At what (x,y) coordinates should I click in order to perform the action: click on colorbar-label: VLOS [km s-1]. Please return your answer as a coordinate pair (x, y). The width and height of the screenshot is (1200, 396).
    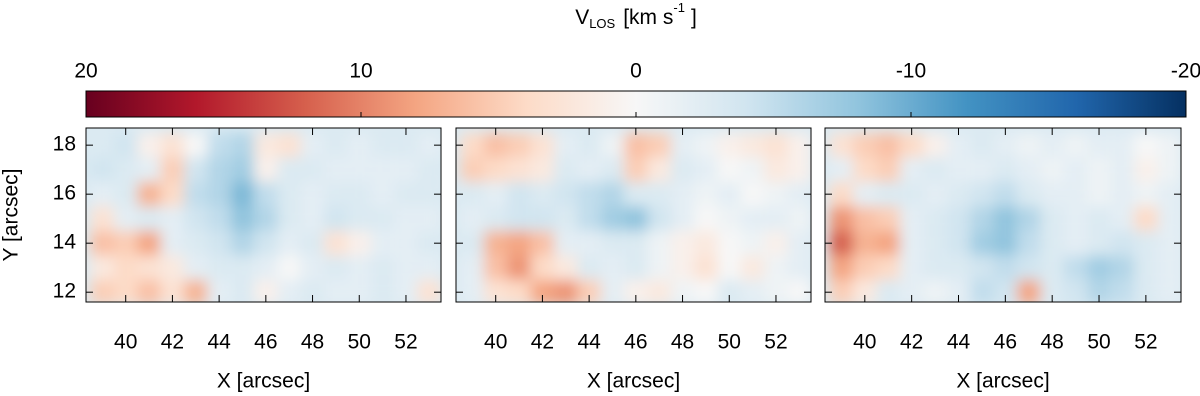
    Looking at the image, I should click on (636, 15).